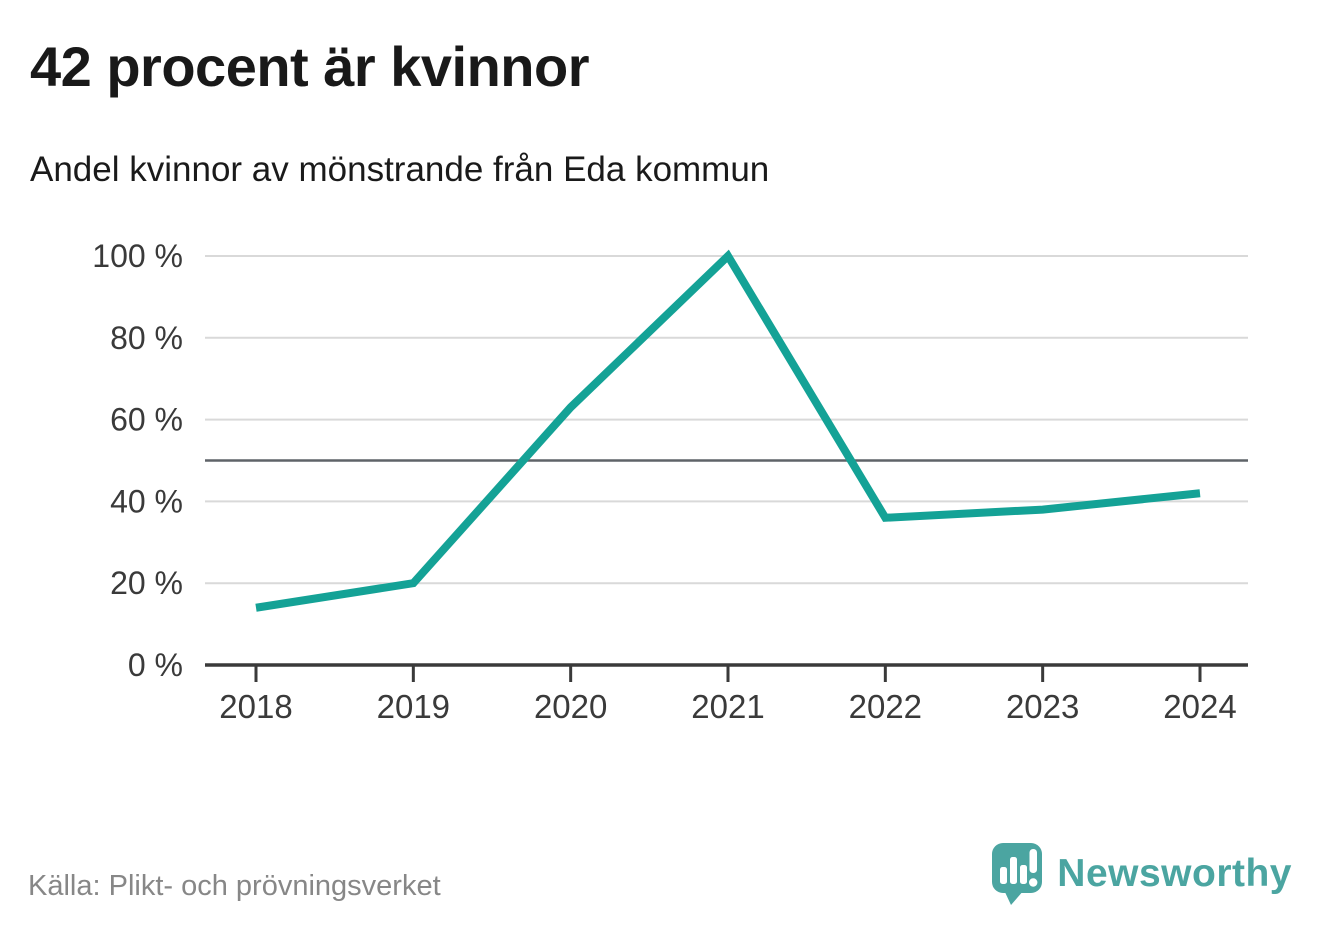 The width and height of the screenshot is (1322, 939). What do you see at coordinates (146, 501) in the screenshot?
I see `y-tick-label-40: 40 %` at bounding box center [146, 501].